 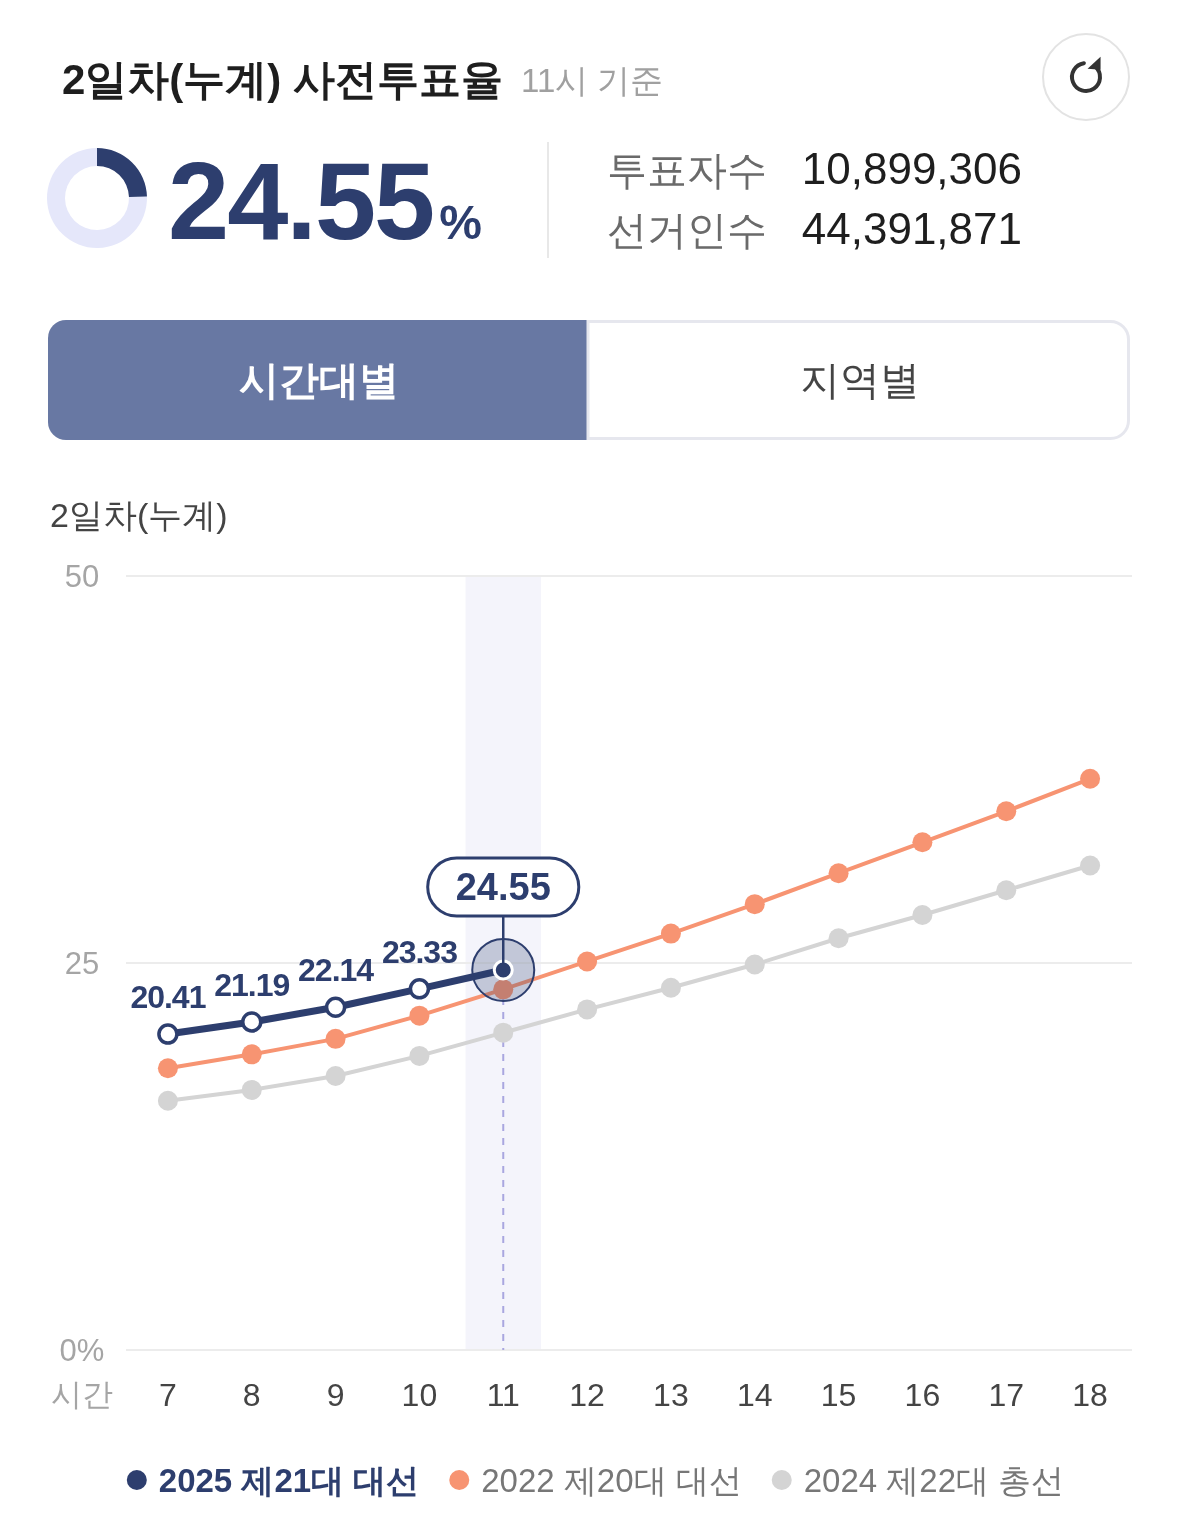 I want to click on text: 10,899,306, so click(x=911, y=168).